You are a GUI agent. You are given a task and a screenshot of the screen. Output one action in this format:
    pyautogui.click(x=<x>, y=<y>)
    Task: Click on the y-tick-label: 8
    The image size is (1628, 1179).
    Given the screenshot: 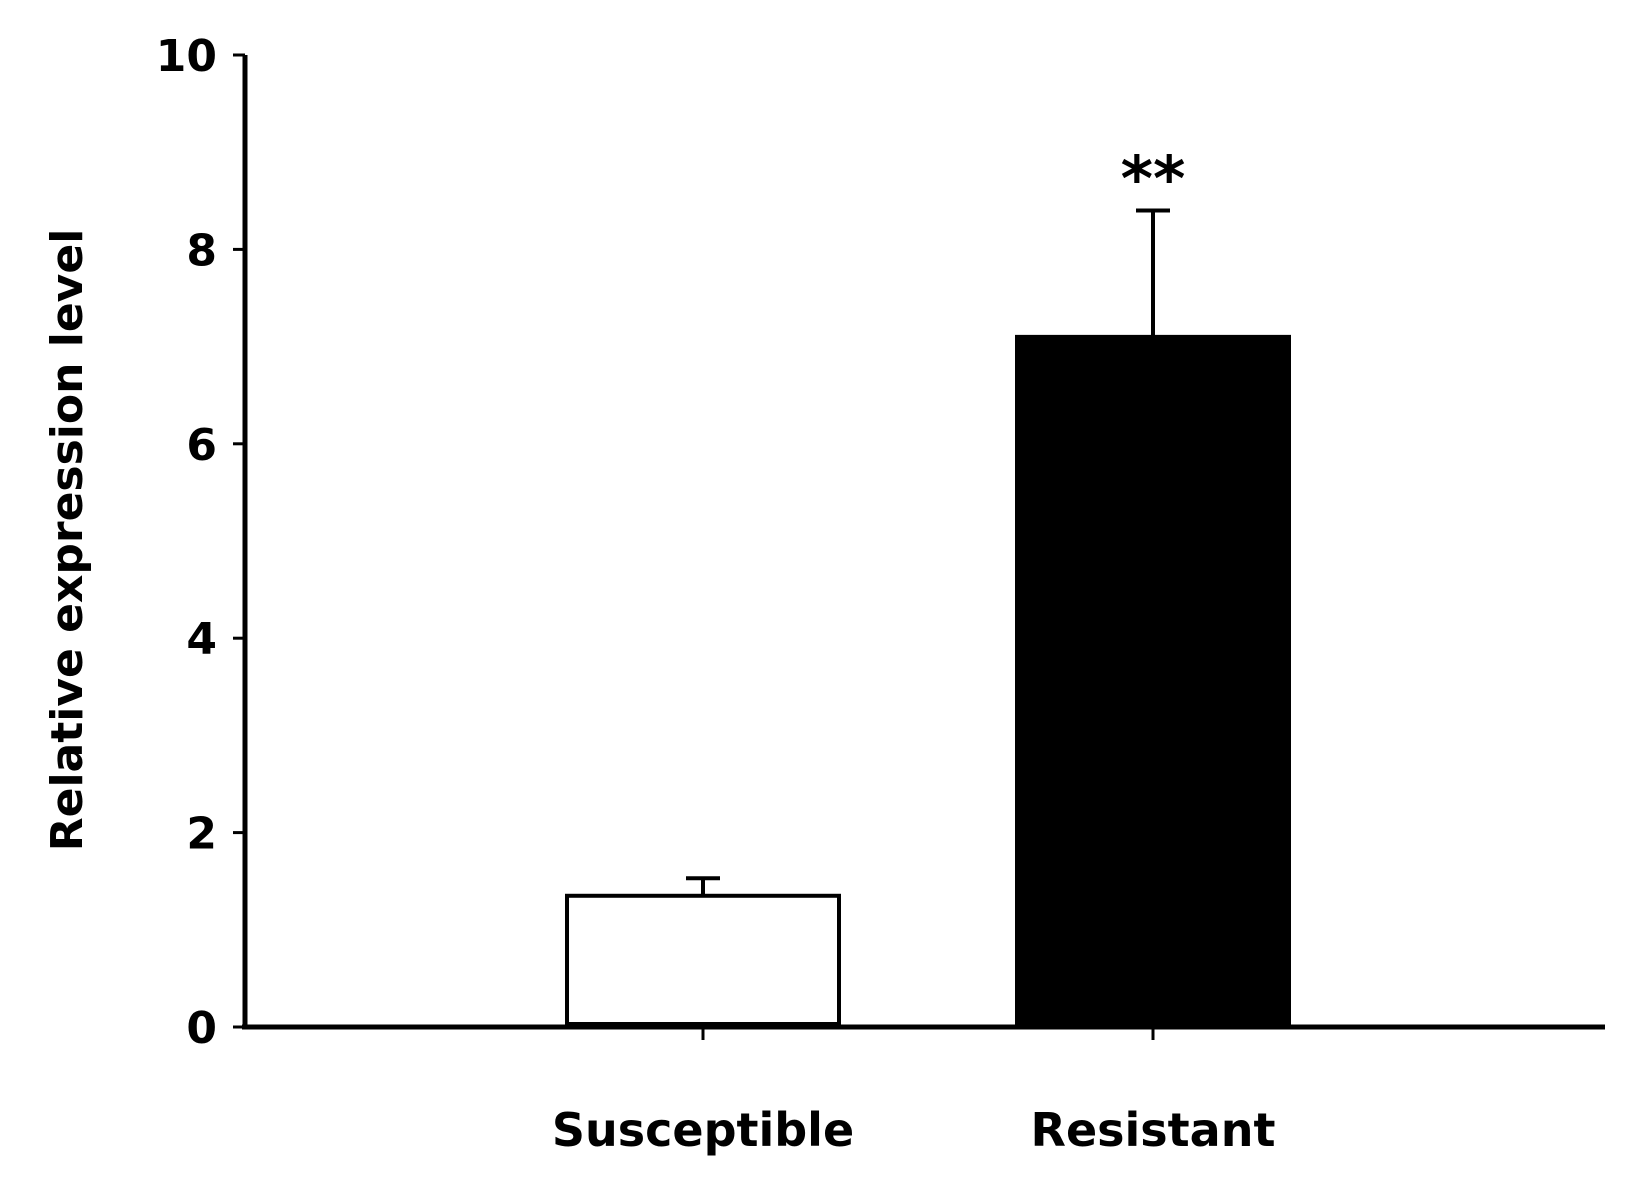 What is the action you would take?
    pyautogui.click(x=201, y=250)
    